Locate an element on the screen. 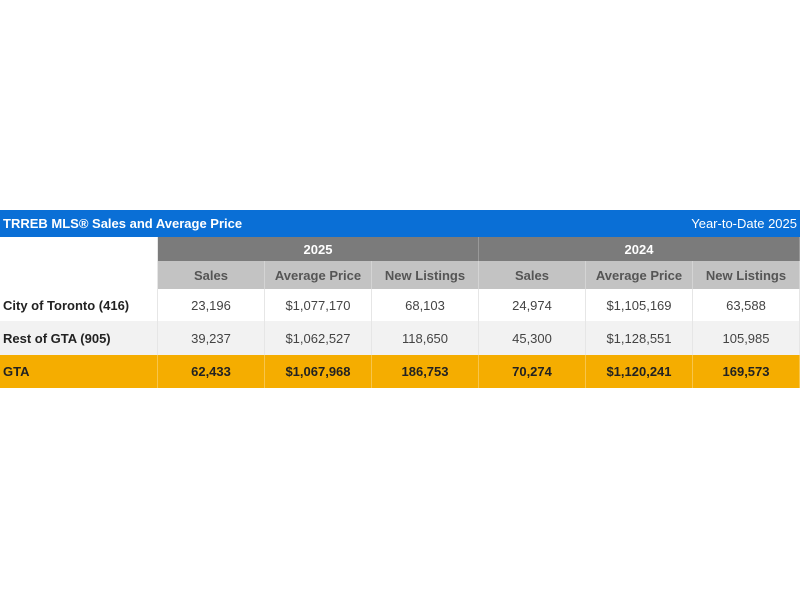  table-cell: 39,237 is located at coordinates (211, 338).